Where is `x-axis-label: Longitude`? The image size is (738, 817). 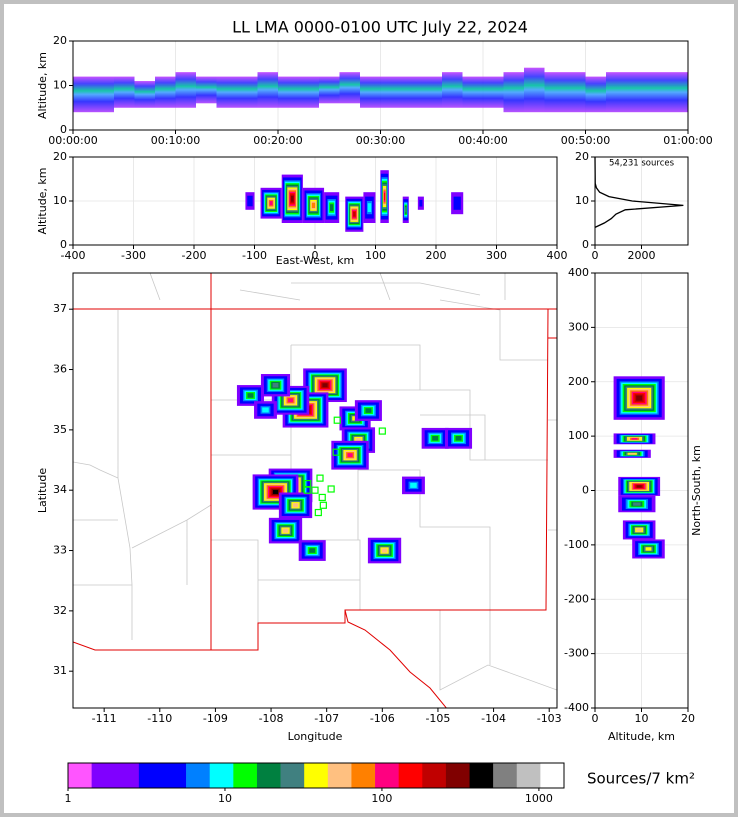
x-axis-label: Longitude is located at coordinates (315, 736).